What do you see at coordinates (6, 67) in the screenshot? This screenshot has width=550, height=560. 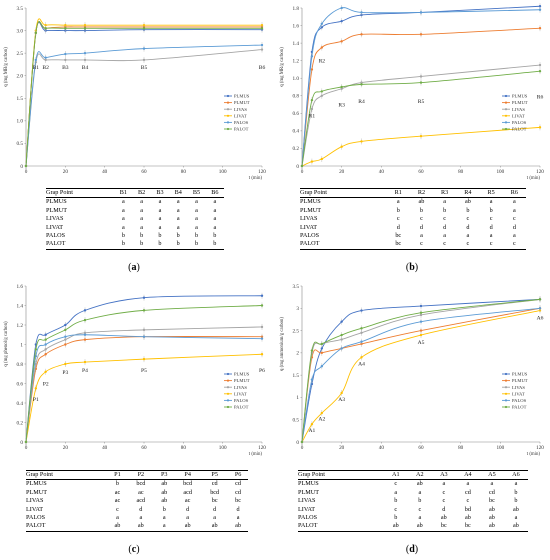 I see `y-axis-label: q (mg MB/g carbon)` at bounding box center [6, 67].